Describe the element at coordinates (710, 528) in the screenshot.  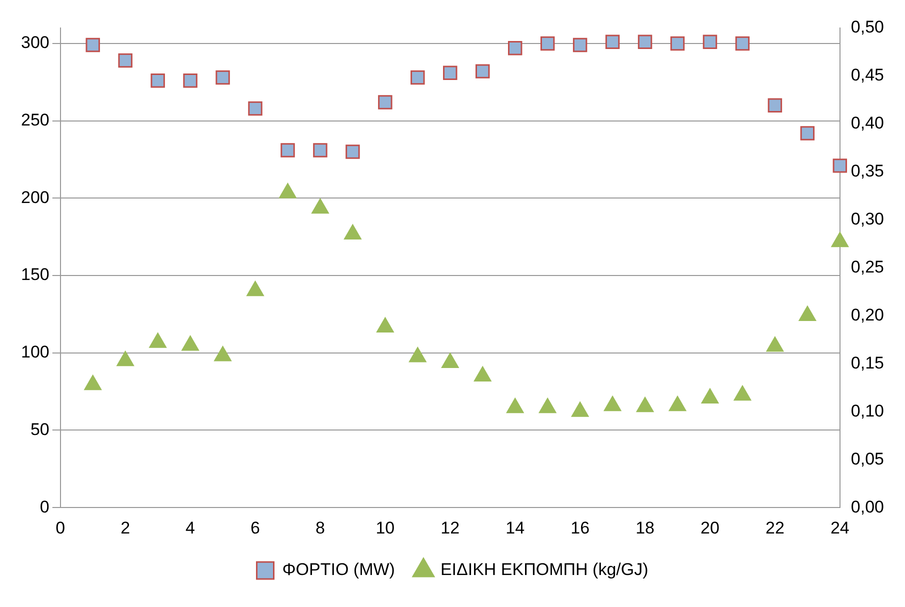
I see `x-tick-label: 20` at that location.